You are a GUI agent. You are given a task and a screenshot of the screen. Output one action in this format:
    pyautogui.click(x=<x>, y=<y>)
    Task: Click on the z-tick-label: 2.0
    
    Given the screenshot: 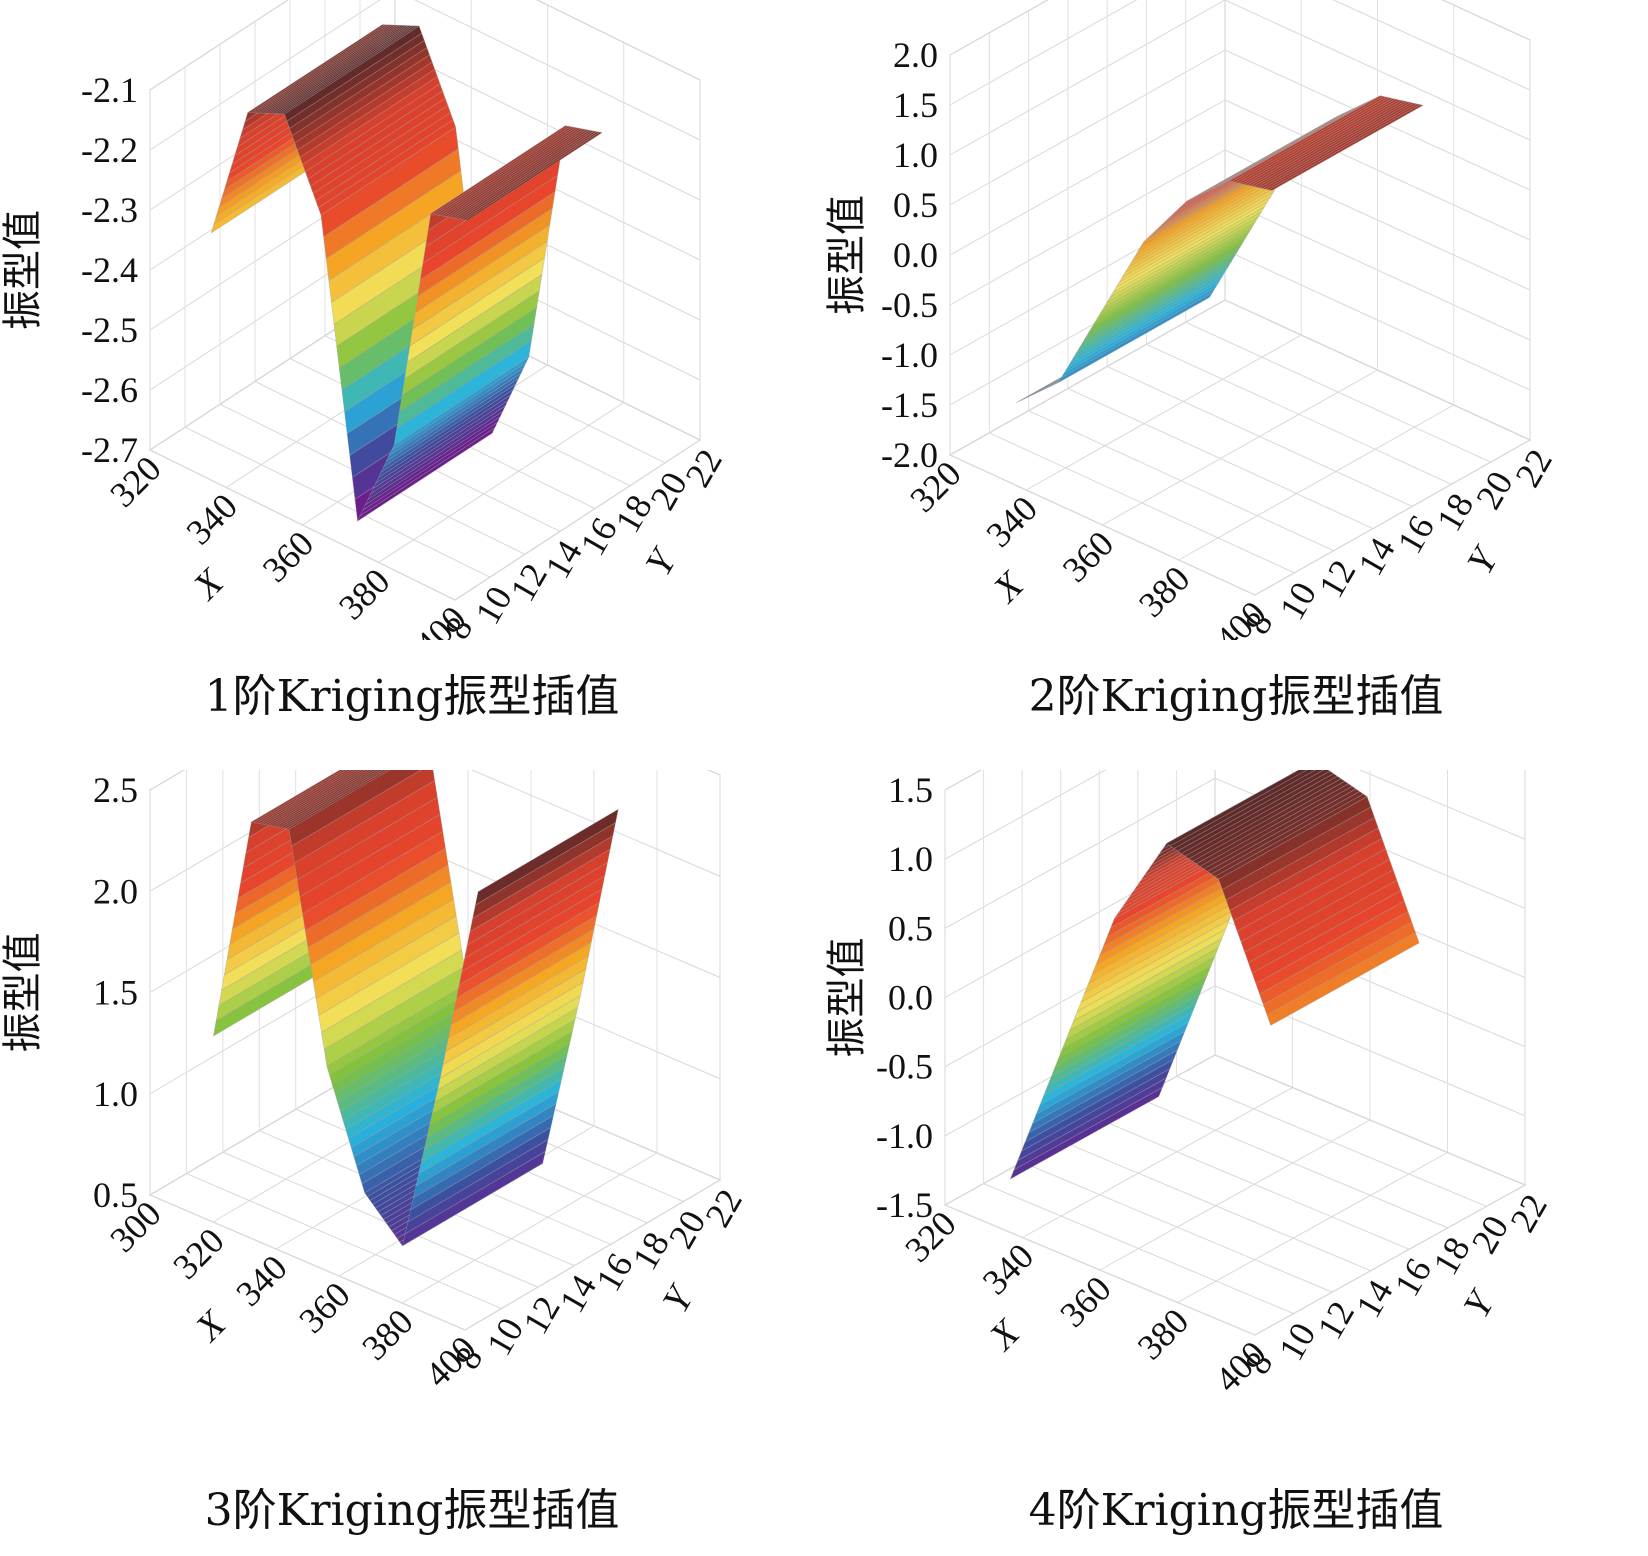 What is the action you would take?
    pyautogui.click(x=115, y=891)
    